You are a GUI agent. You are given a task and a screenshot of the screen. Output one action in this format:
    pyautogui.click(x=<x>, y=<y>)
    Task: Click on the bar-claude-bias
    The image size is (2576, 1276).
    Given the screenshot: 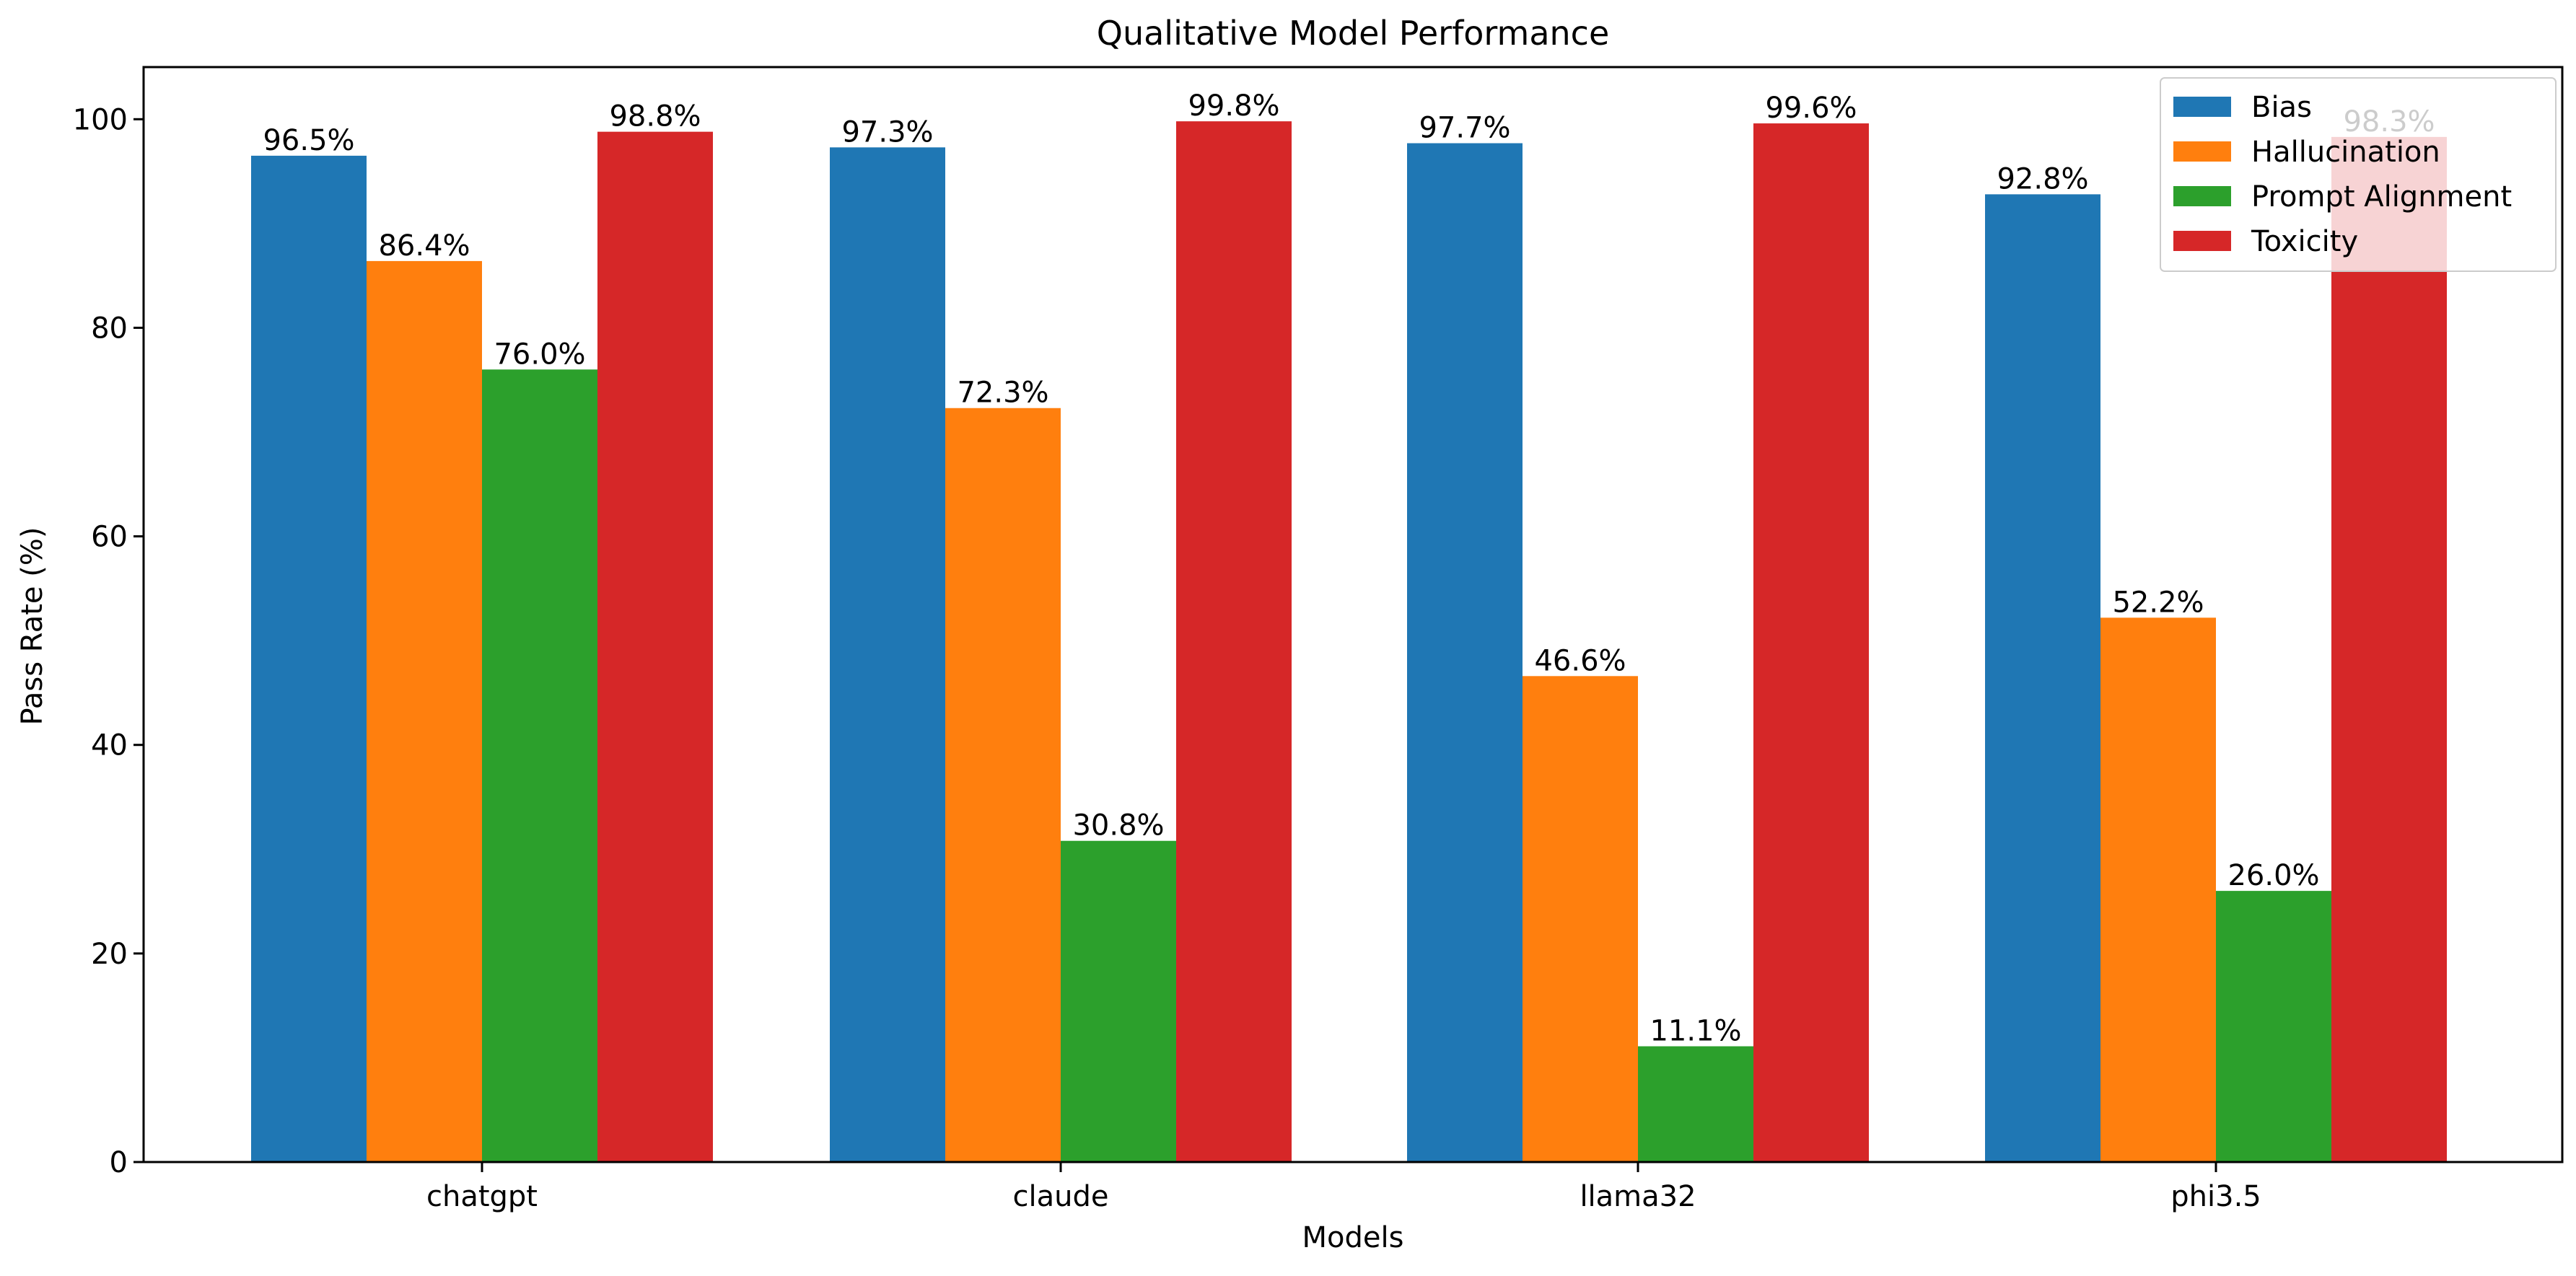 What is the action you would take?
    pyautogui.click(x=887, y=655)
    